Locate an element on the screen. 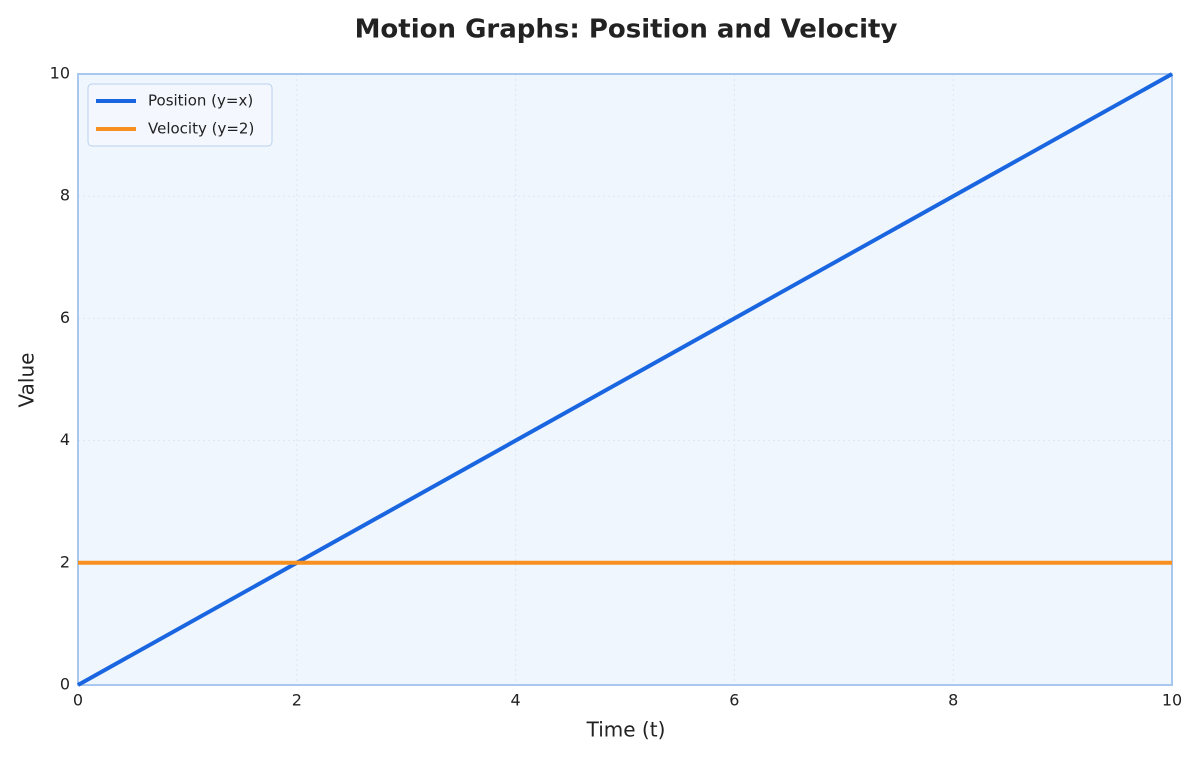 This screenshot has width=1200, height=761. y-axis-label: Value is located at coordinates (27, 380).